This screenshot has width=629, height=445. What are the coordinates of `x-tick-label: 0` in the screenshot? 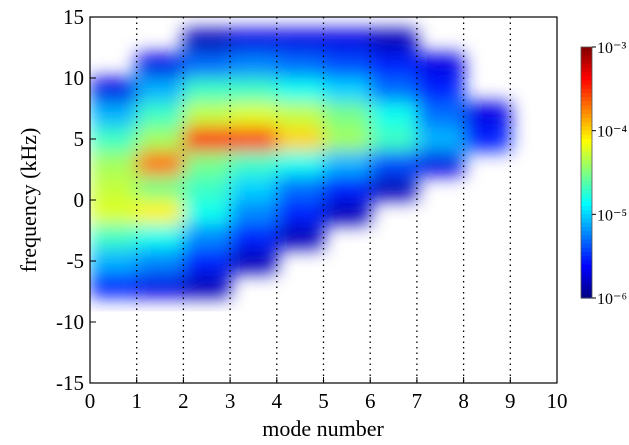 It's located at (90, 401).